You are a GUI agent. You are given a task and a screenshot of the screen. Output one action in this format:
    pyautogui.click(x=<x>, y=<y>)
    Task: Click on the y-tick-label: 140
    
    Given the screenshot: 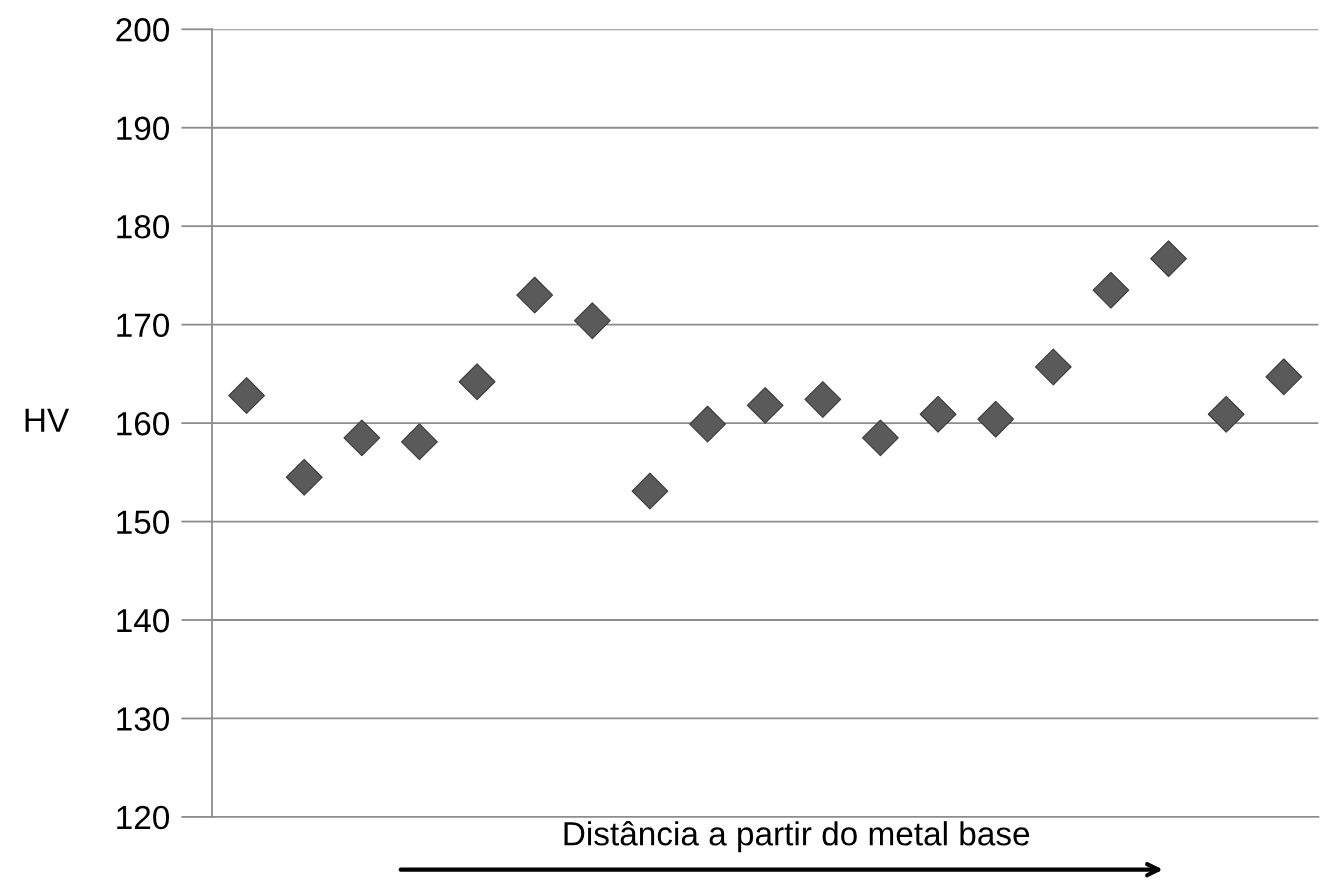 What is the action you would take?
    pyautogui.click(x=143, y=620)
    